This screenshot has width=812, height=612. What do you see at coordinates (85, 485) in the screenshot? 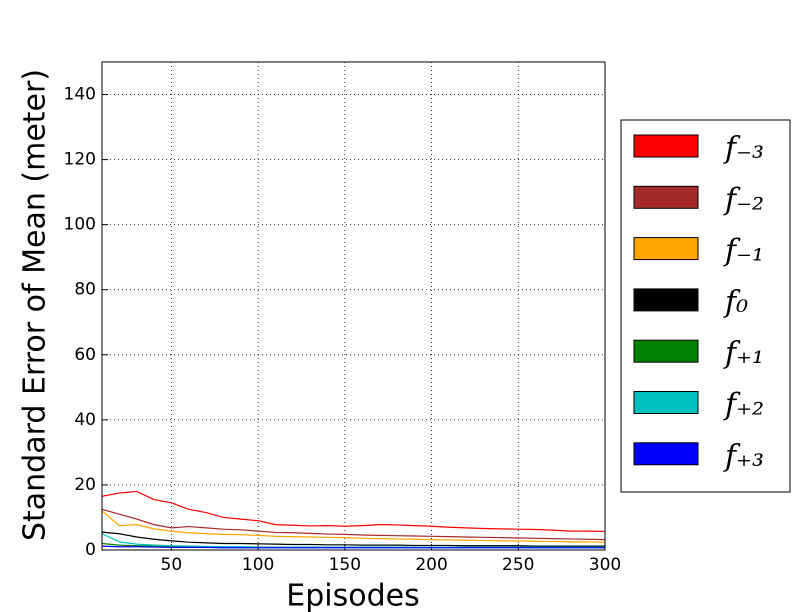
I see `y-tick-label: 20` at bounding box center [85, 485].